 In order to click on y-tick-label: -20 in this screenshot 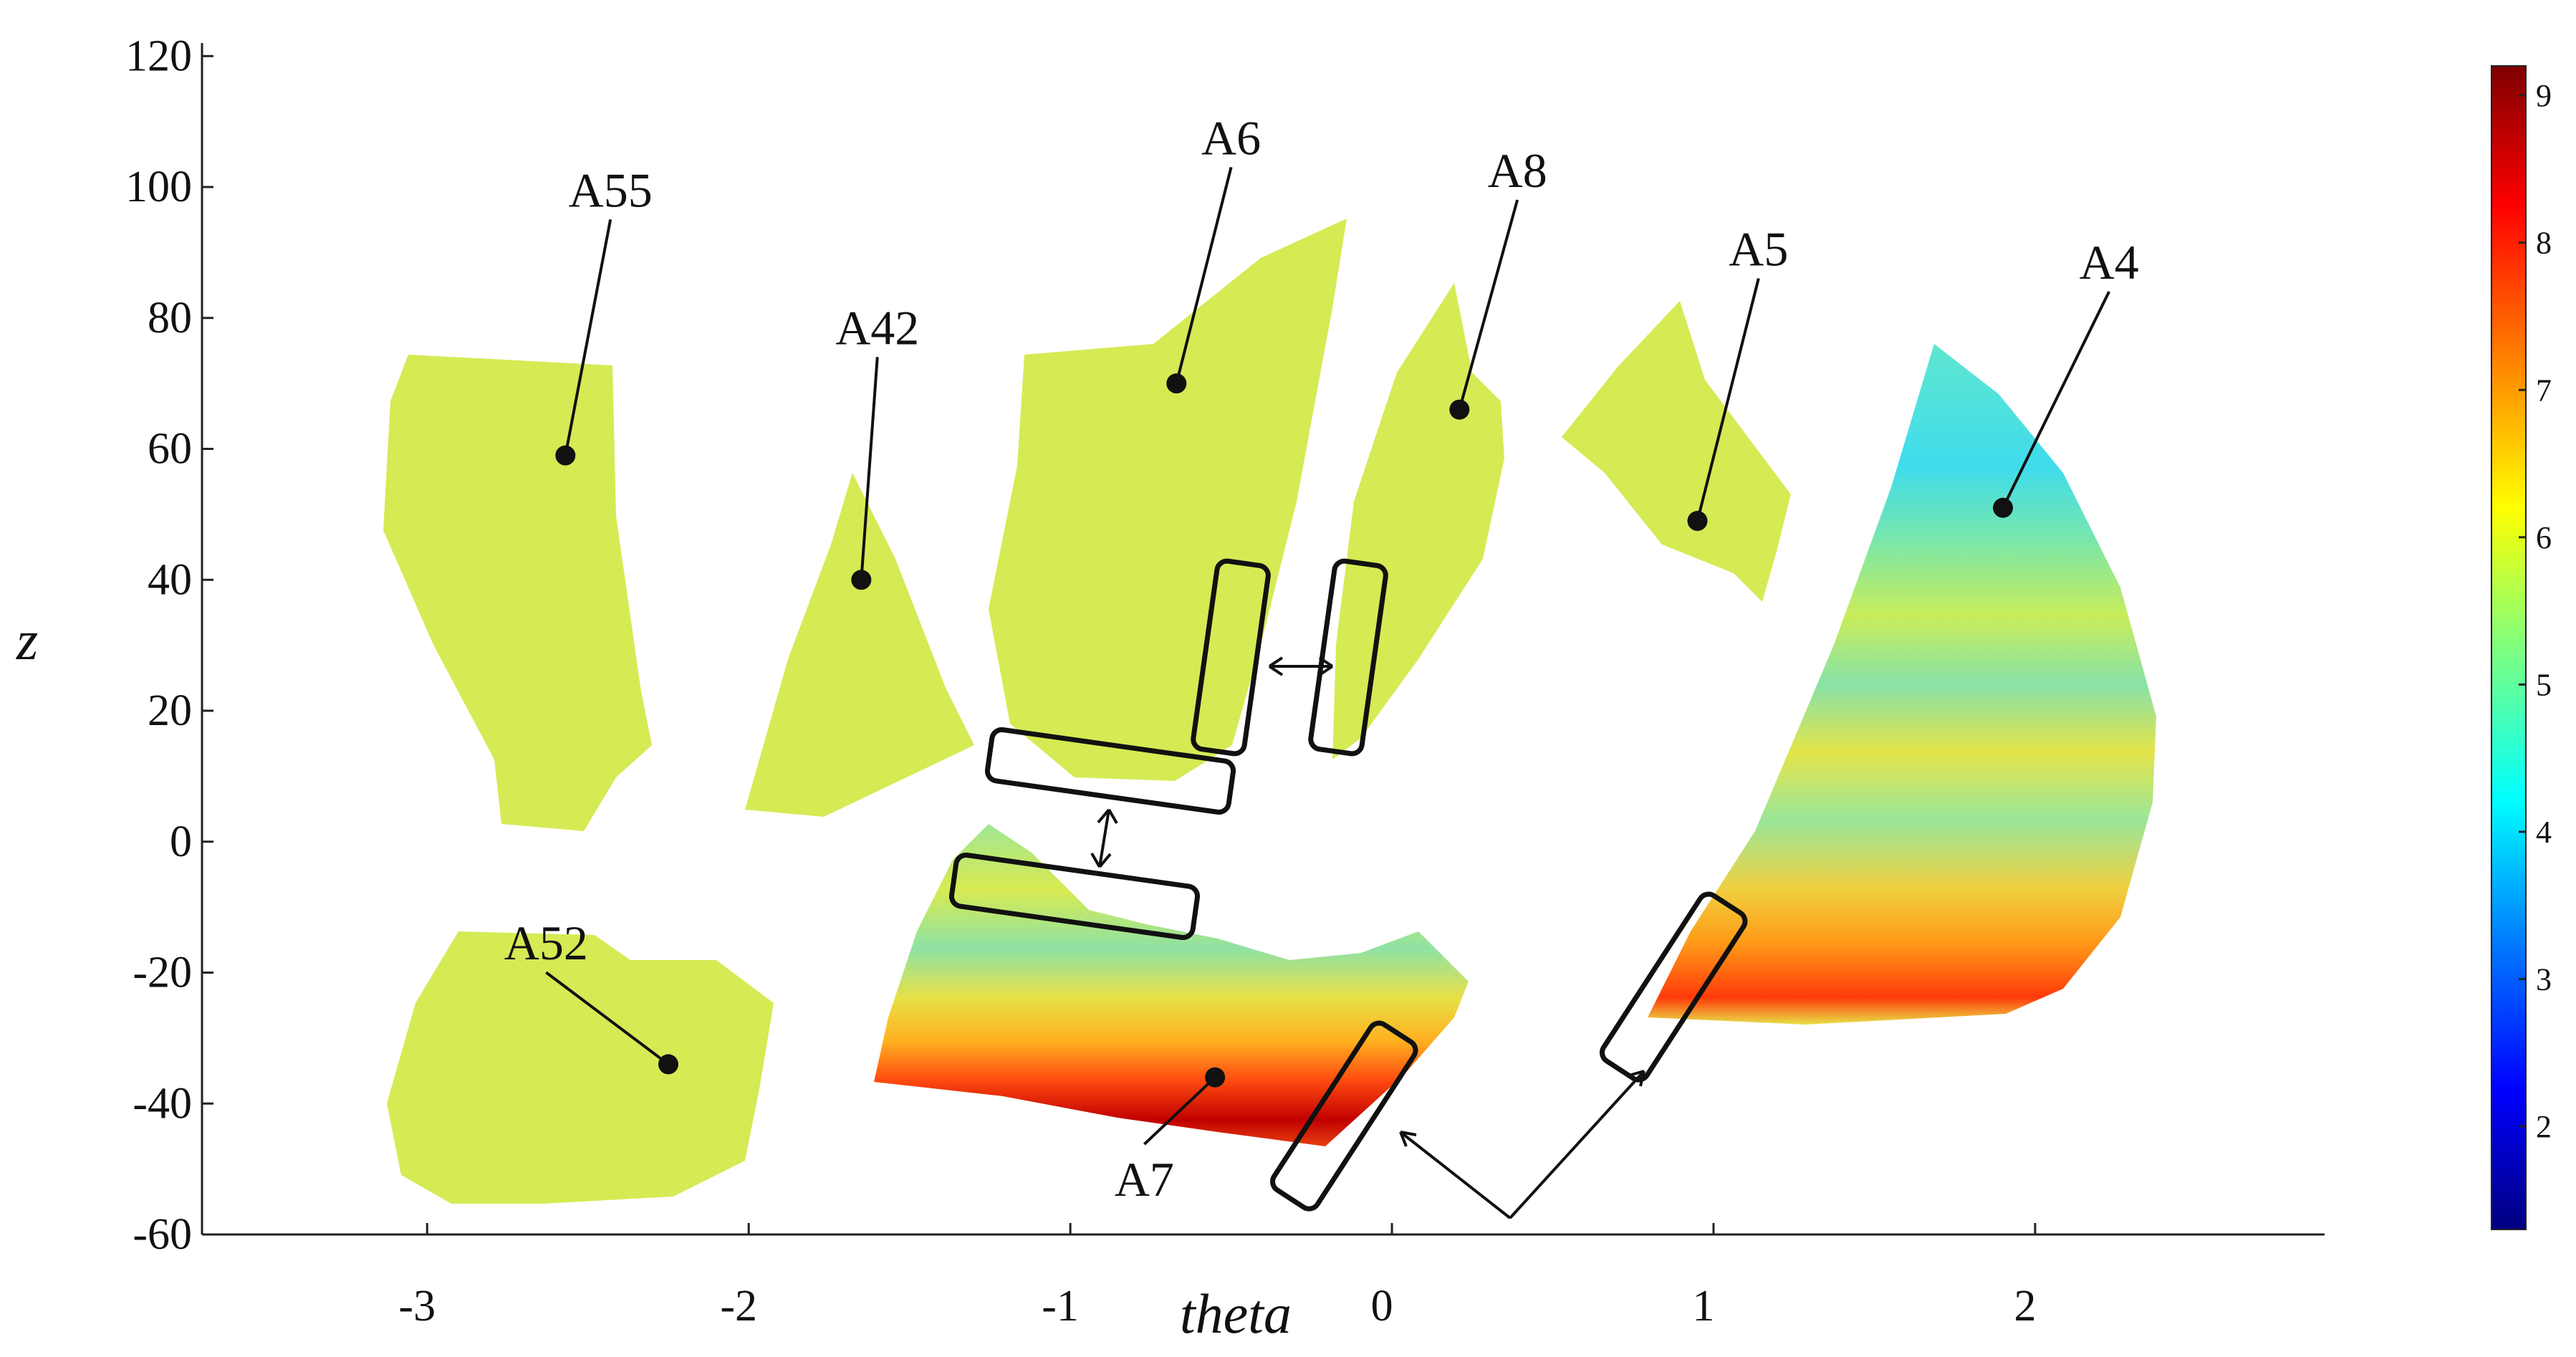, I will do `click(162, 973)`.